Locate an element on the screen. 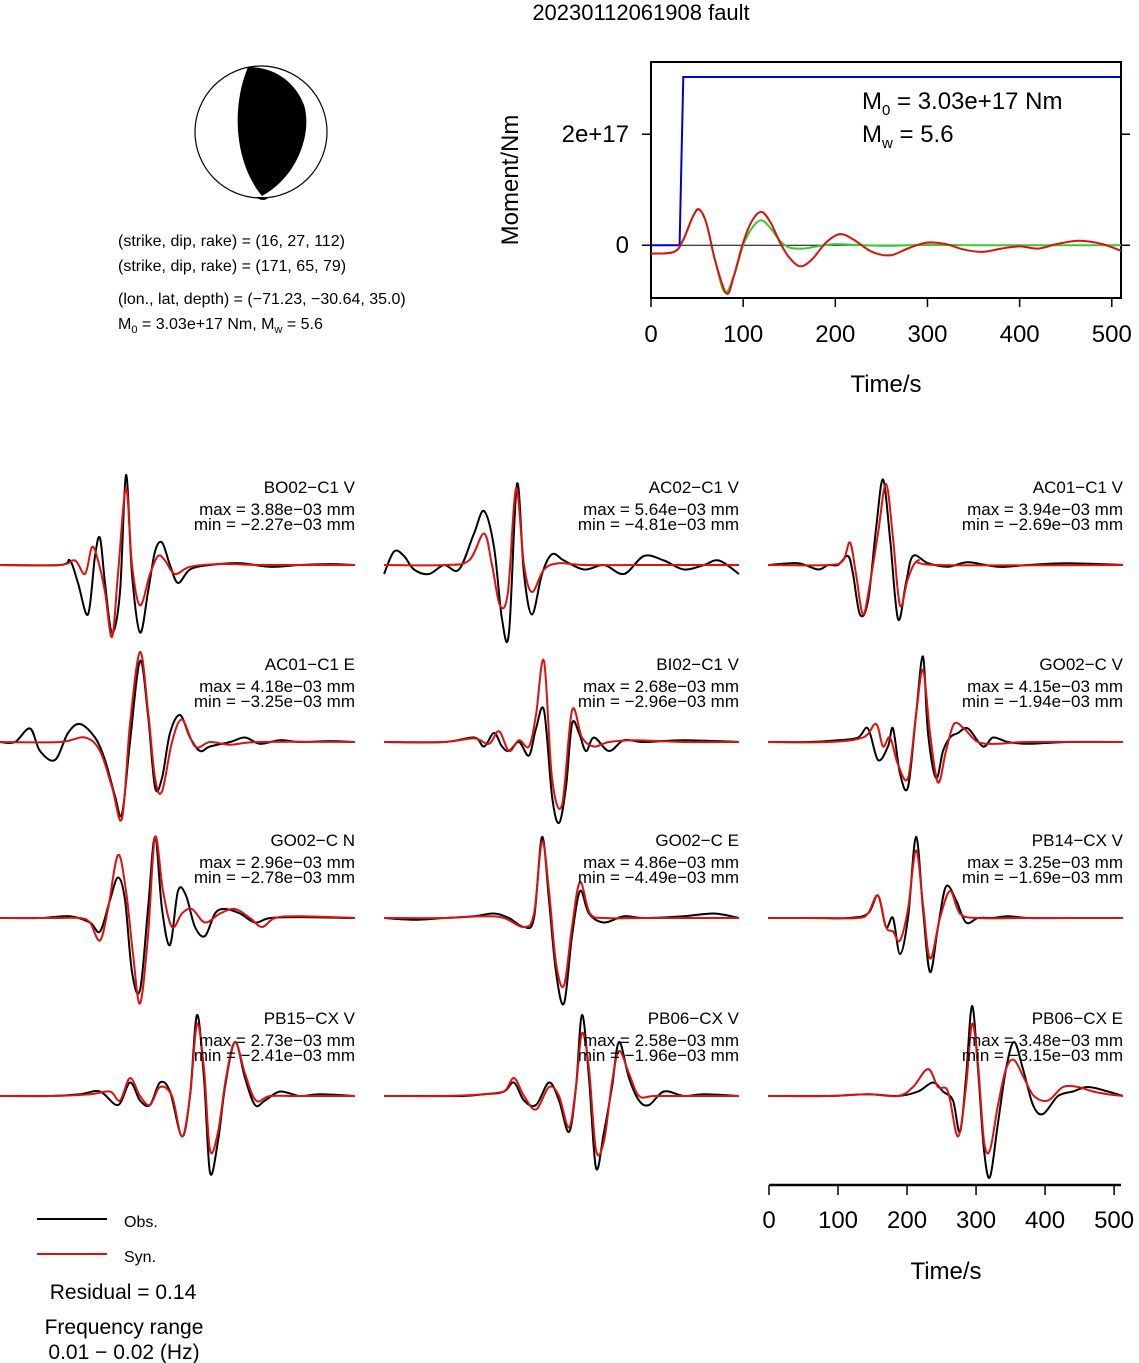 This screenshot has height=1363, width=1139. moment-xtick-label: 500 is located at coordinates (1112, 334).